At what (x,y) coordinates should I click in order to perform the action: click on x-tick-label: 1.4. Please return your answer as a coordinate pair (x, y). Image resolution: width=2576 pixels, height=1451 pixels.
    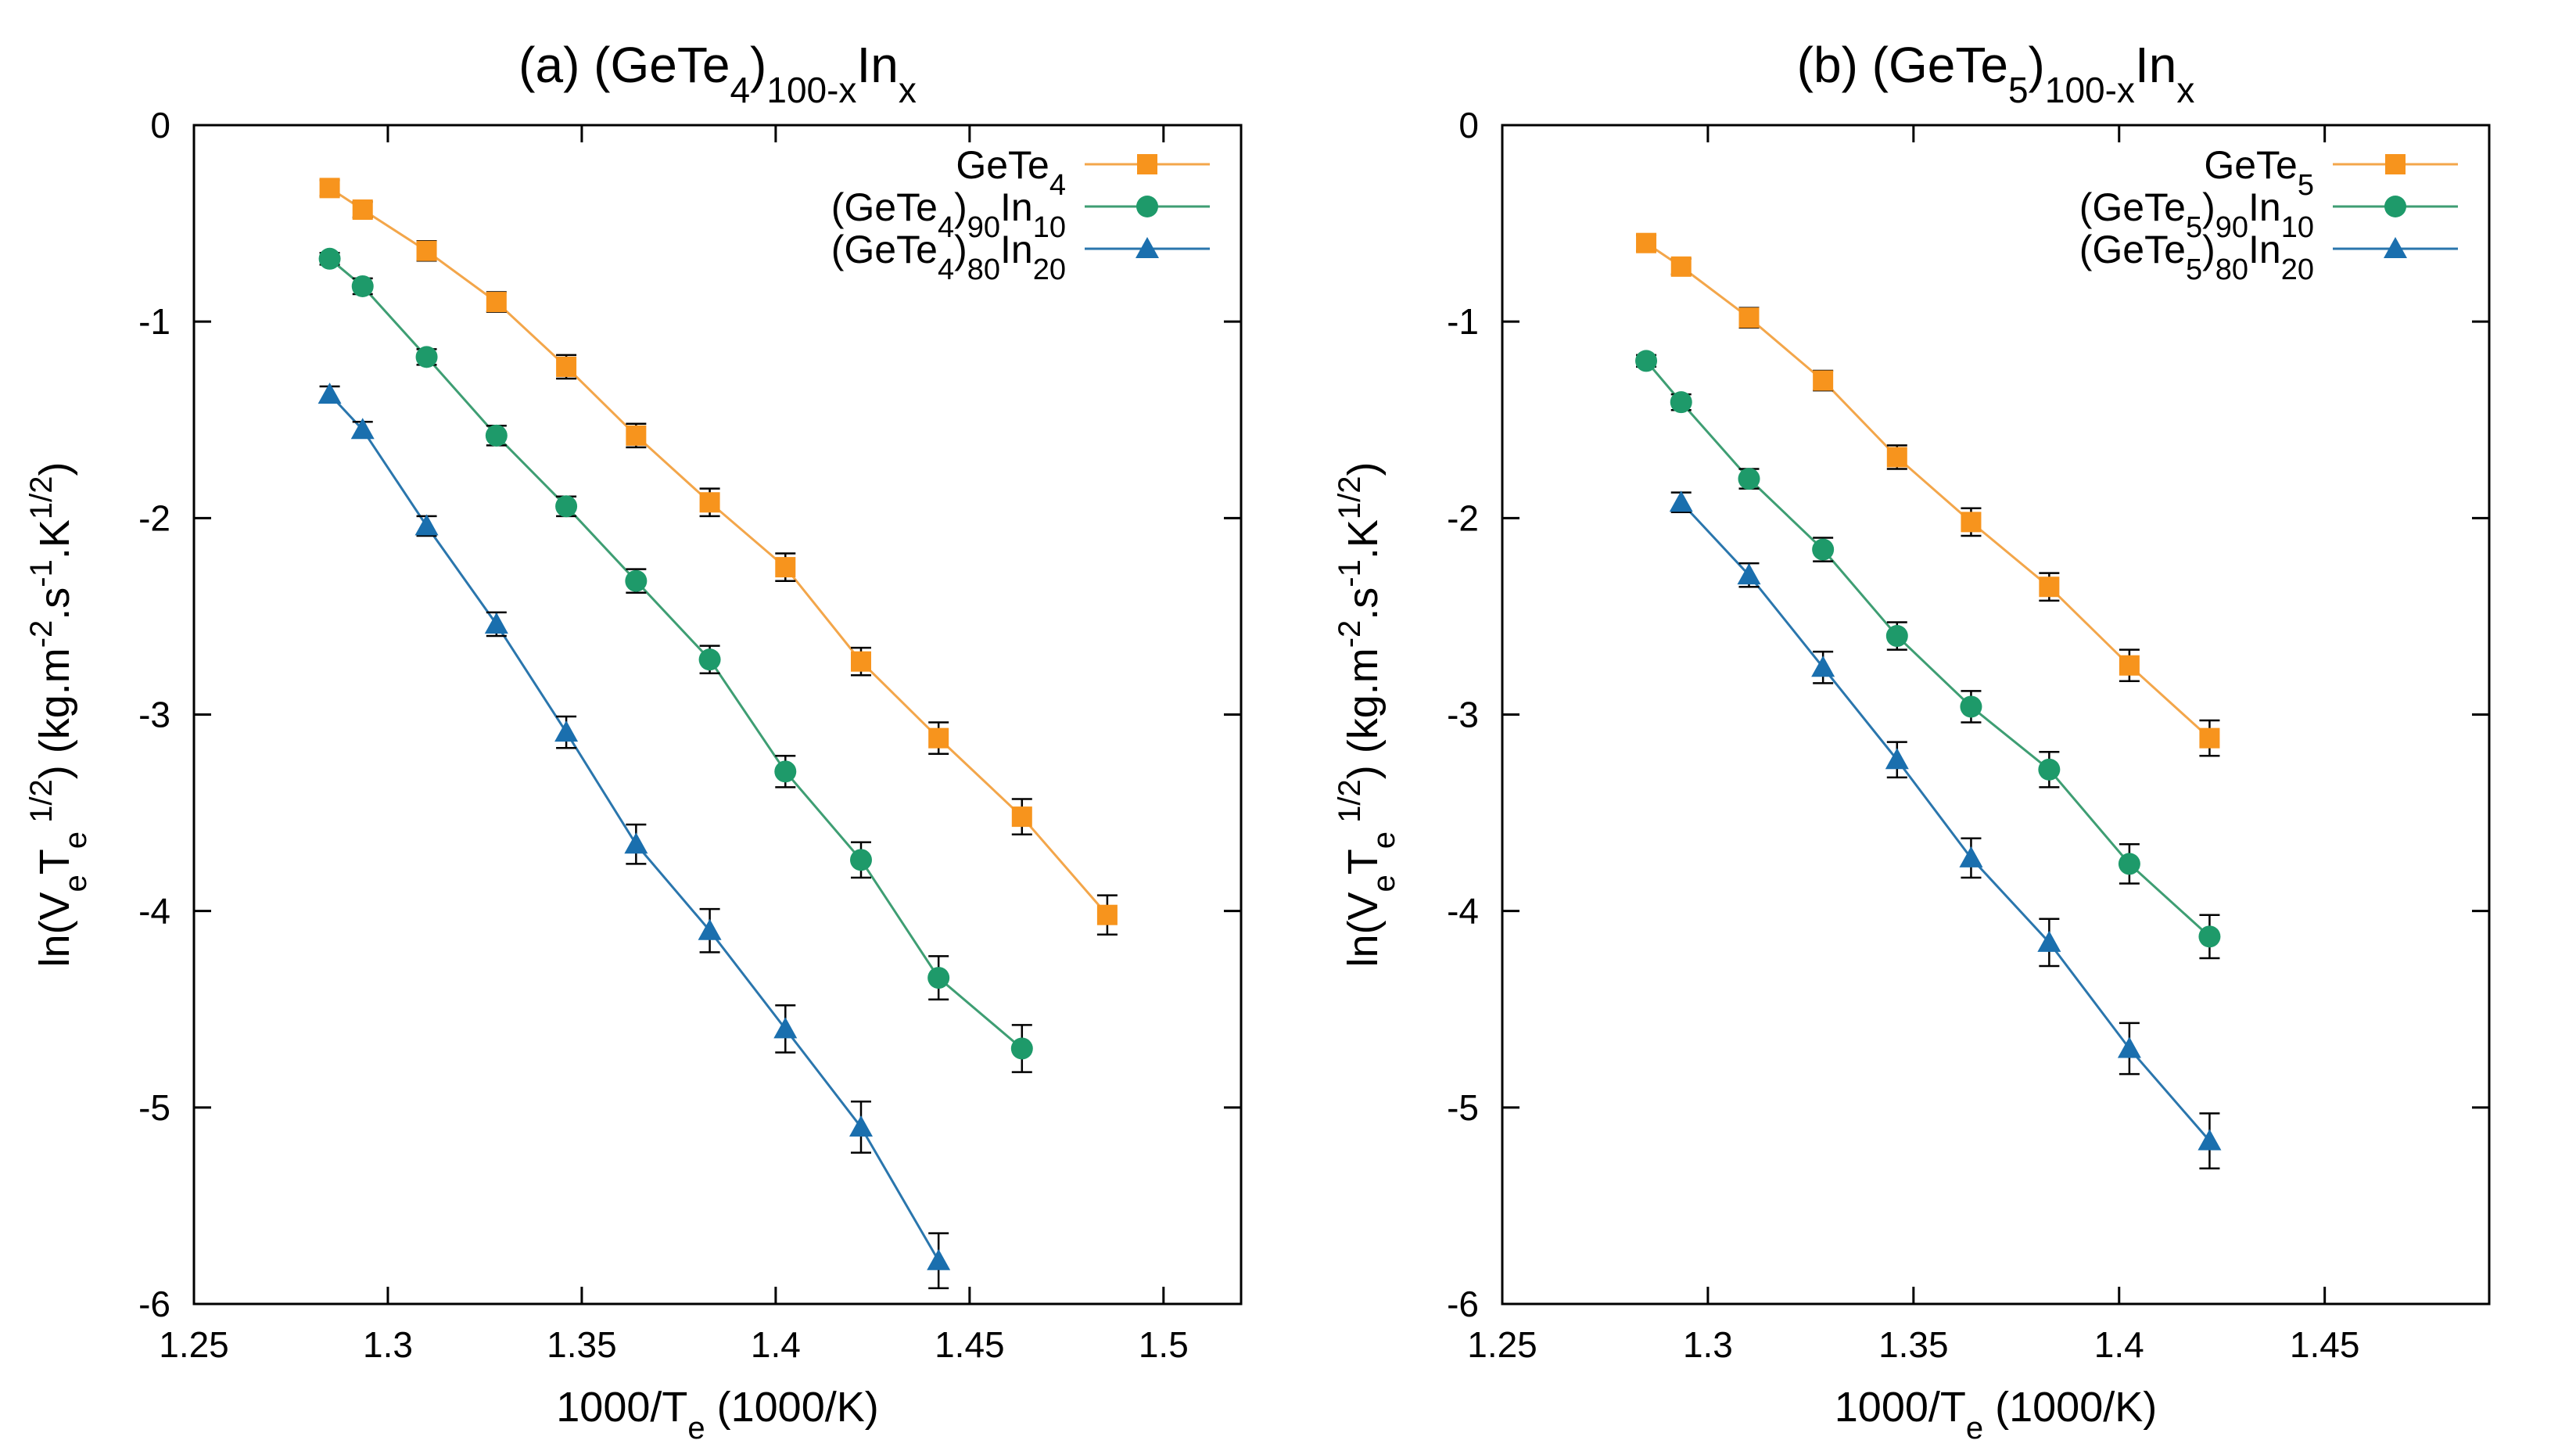
    Looking at the image, I should click on (776, 1344).